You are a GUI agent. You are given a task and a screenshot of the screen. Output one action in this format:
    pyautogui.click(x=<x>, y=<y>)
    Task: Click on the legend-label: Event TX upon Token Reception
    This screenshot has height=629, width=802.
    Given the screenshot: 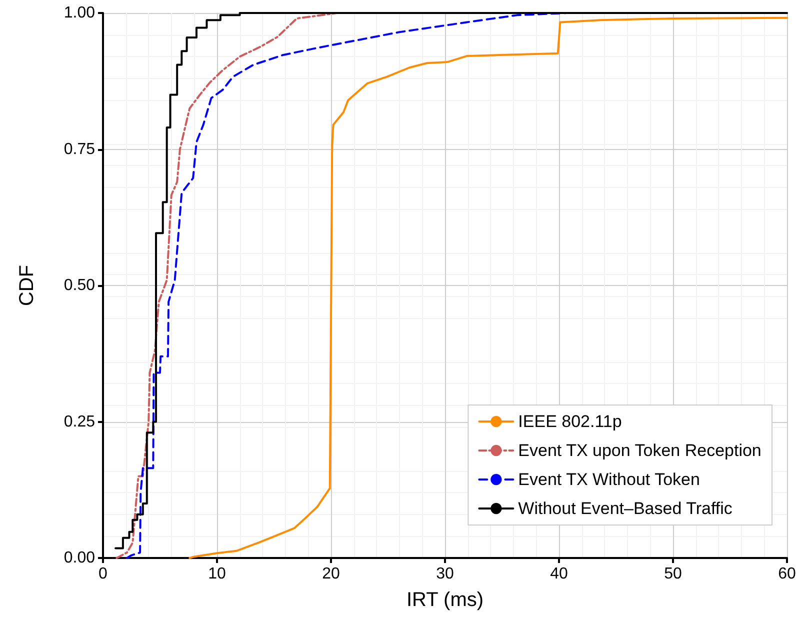 What is the action you would take?
    pyautogui.click(x=640, y=450)
    